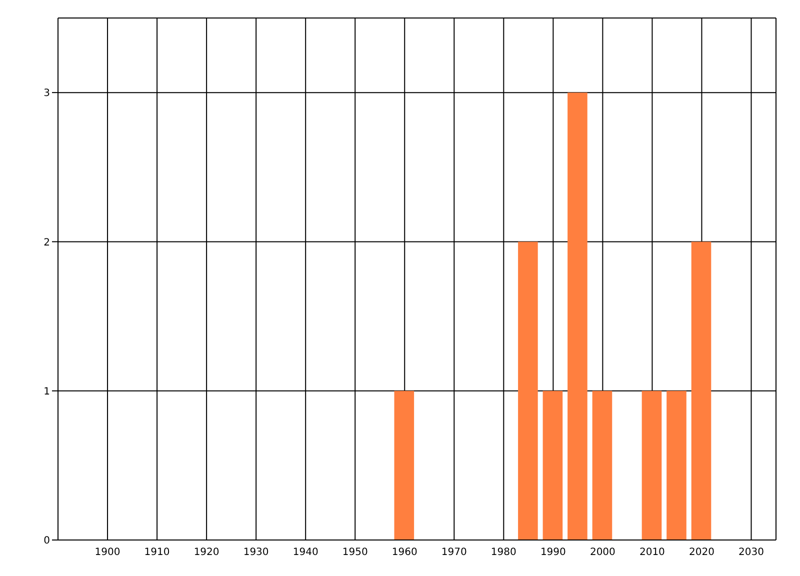 The height and width of the screenshot is (576, 800). Describe the element at coordinates (47, 541) in the screenshot. I see `y-tick-label: 0` at that location.